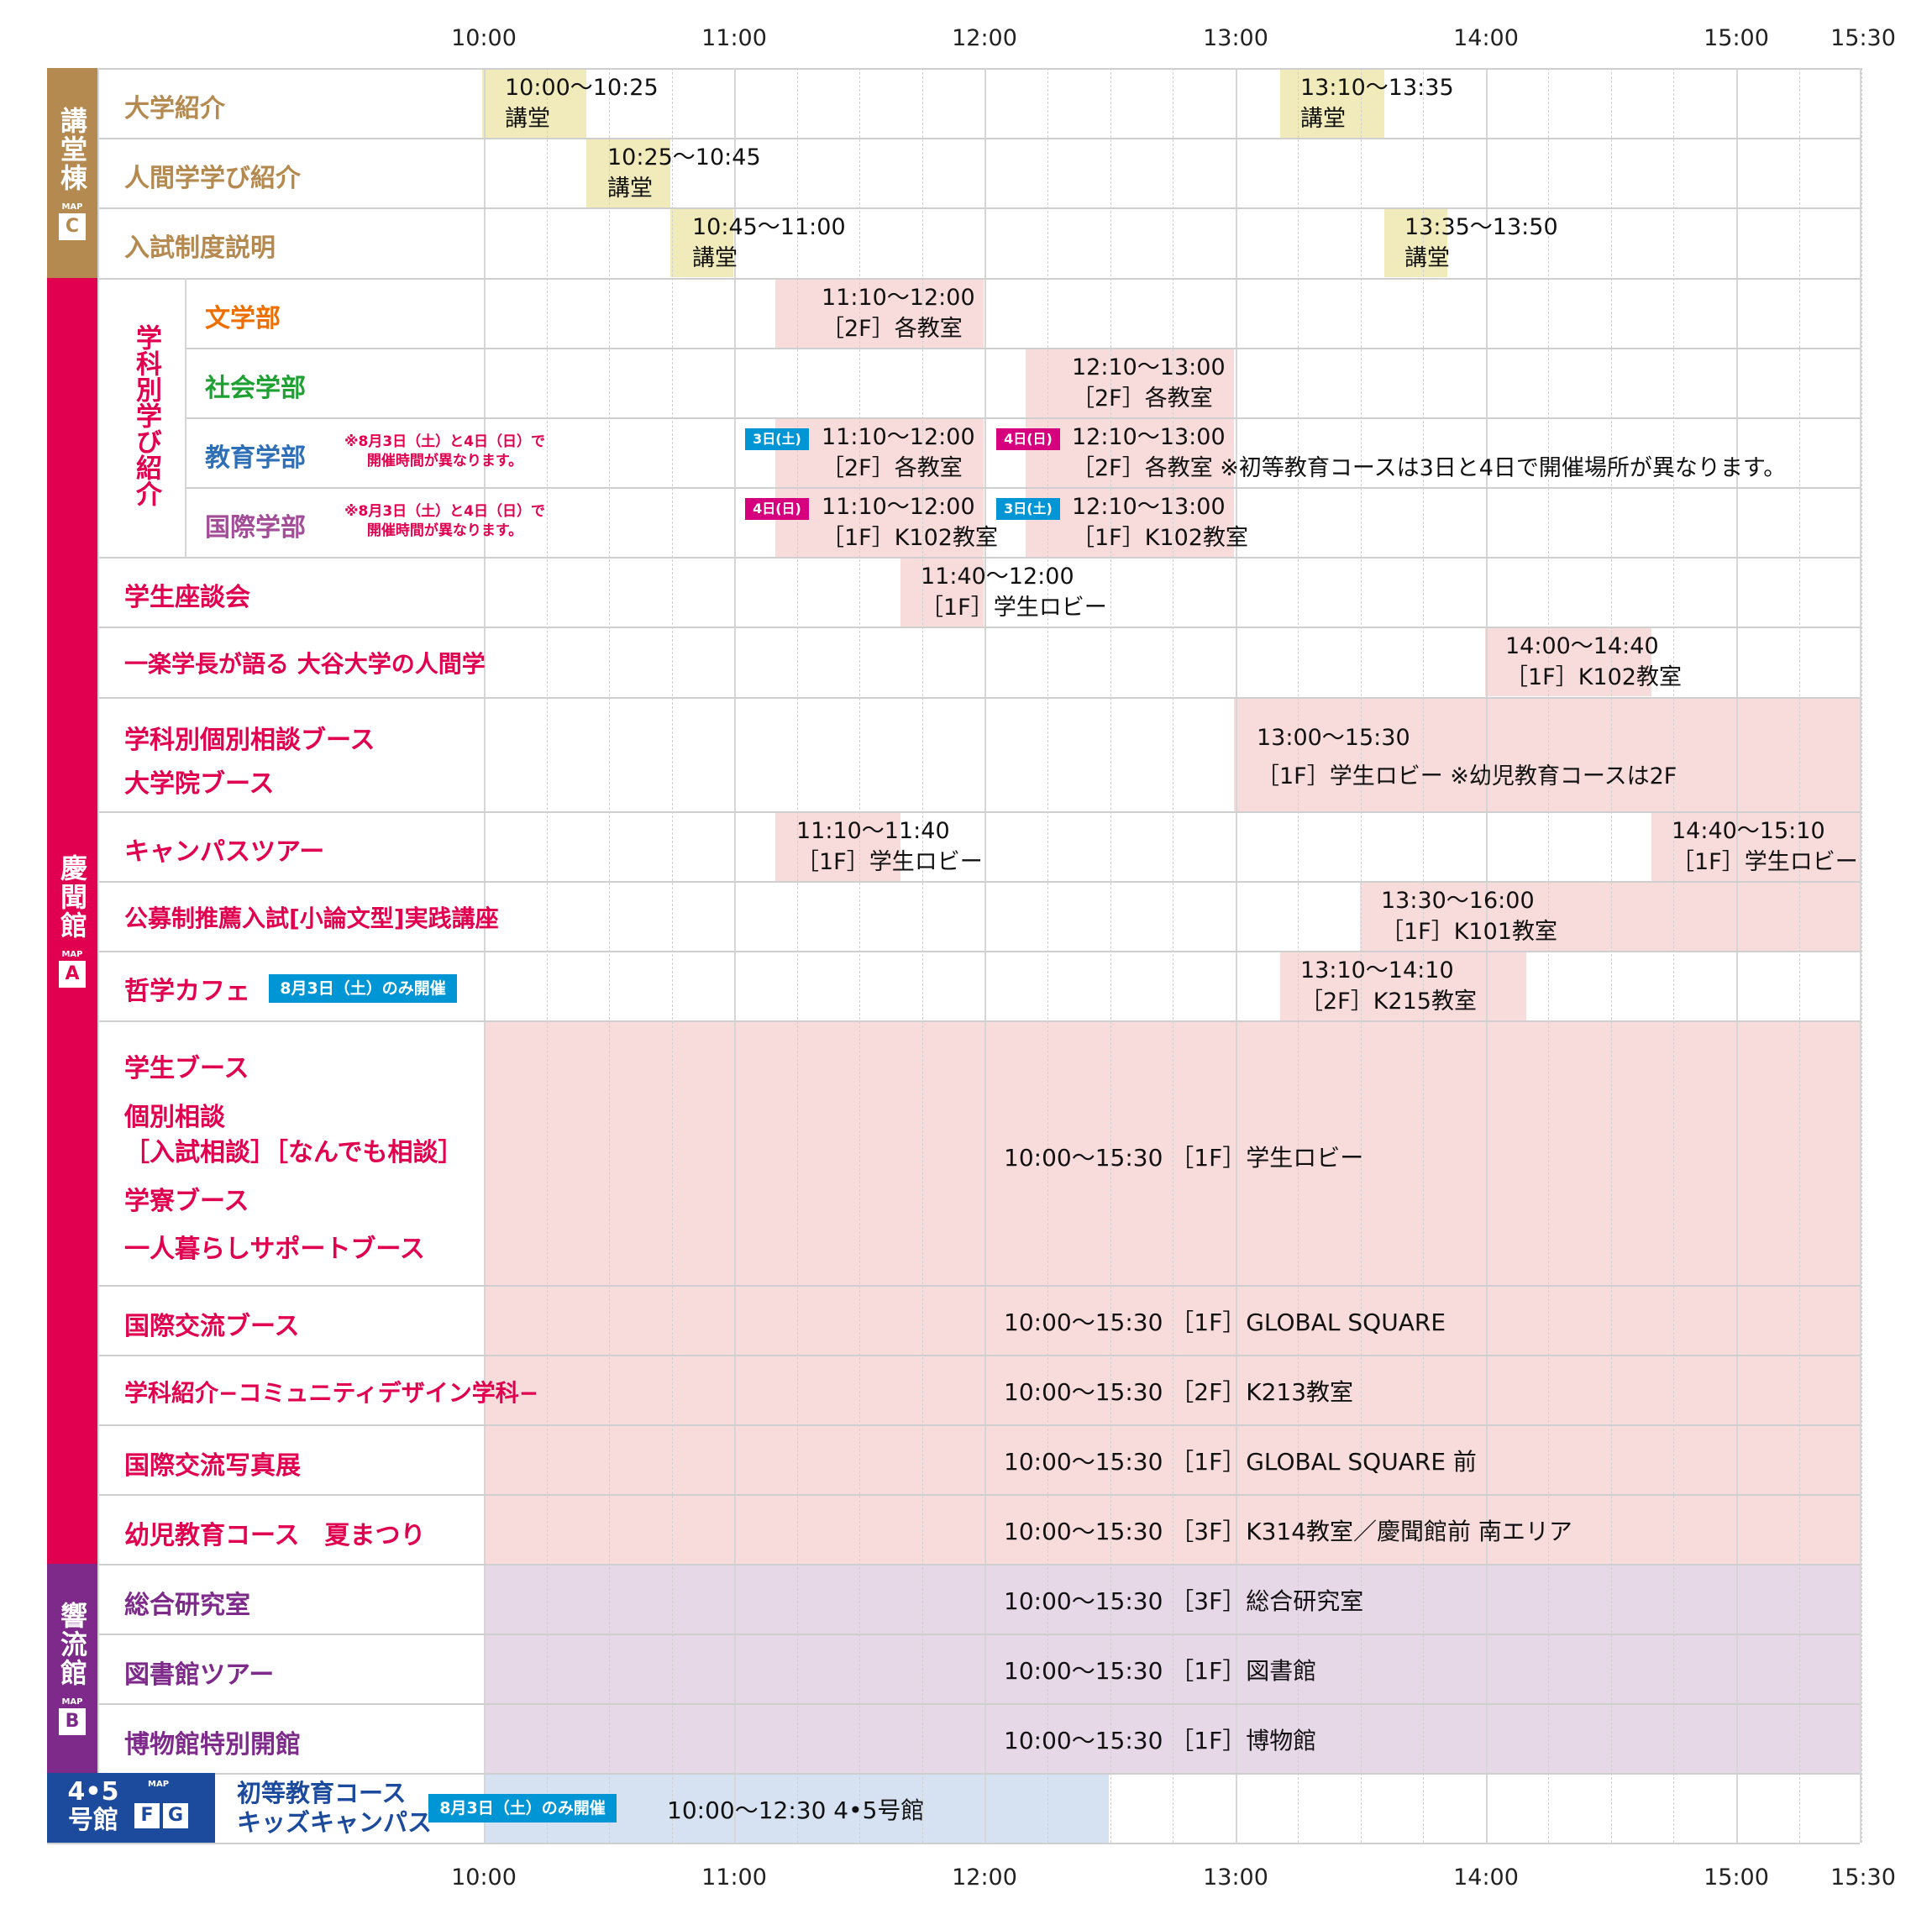 The width and height of the screenshot is (1932, 1909). Describe the element at coordinates (224, 852) in the screenshot. I see `row-label: キャンパスツアー` at that location.